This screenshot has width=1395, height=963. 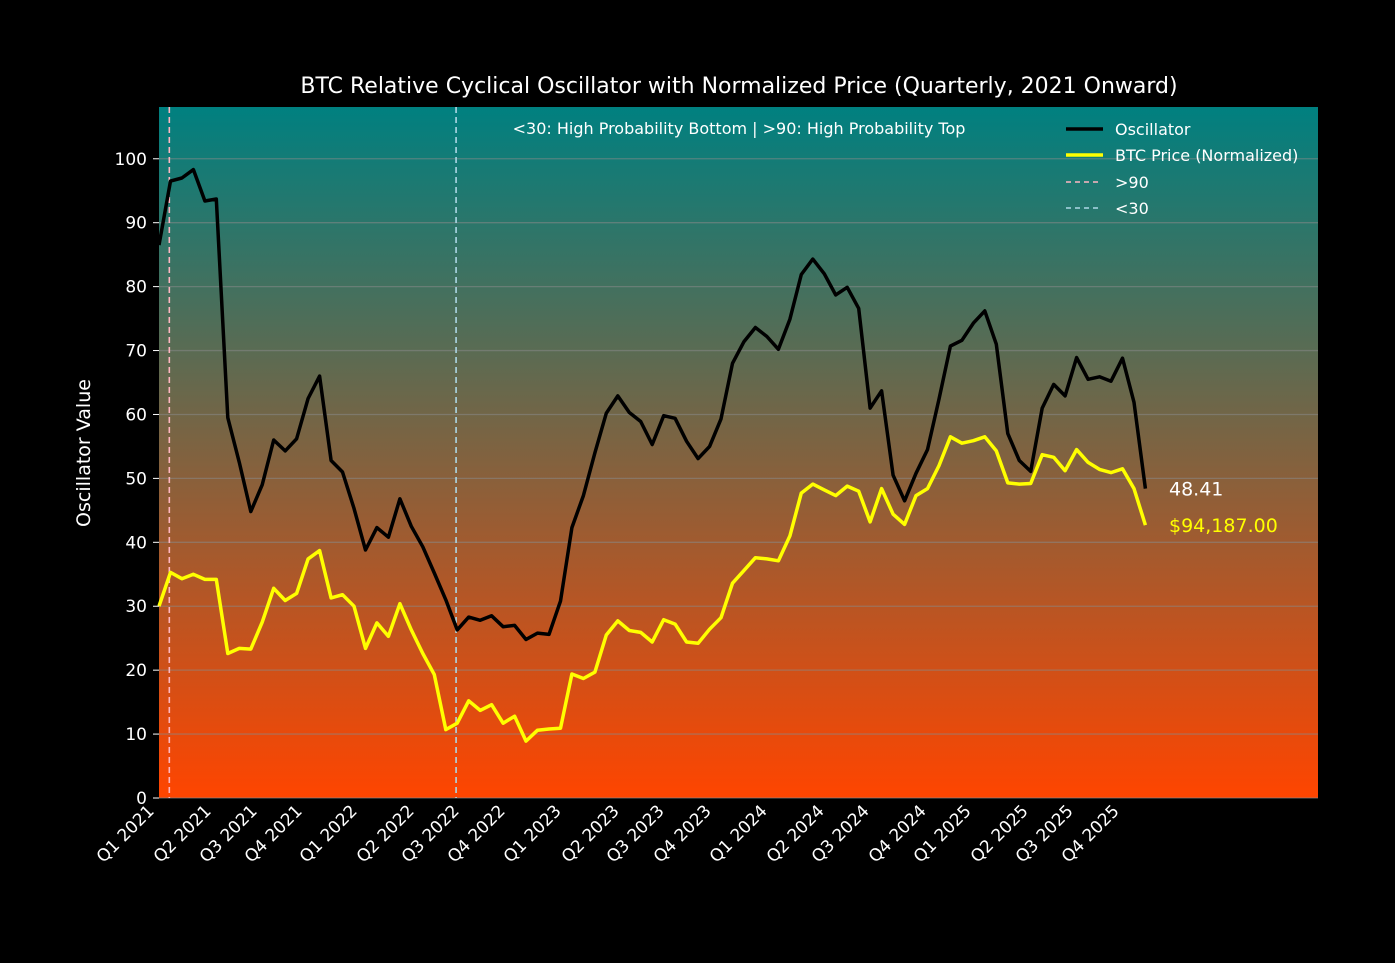 What do you see at coordinates (136, 607) in the screenshot?
I see `y-tick-label: 30` at bounding box center [136, 607].